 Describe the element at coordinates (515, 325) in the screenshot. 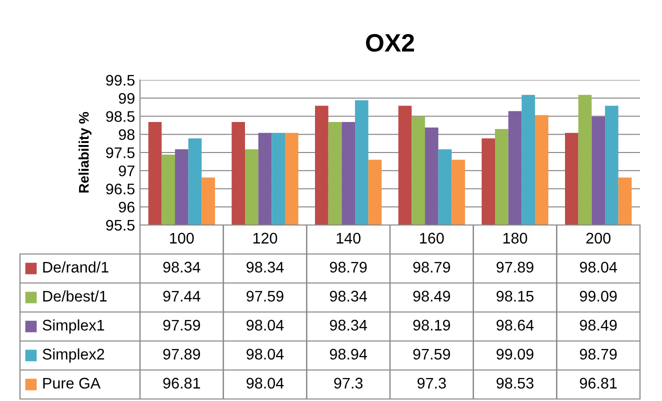

I see `data-label: 98.64` at that location.